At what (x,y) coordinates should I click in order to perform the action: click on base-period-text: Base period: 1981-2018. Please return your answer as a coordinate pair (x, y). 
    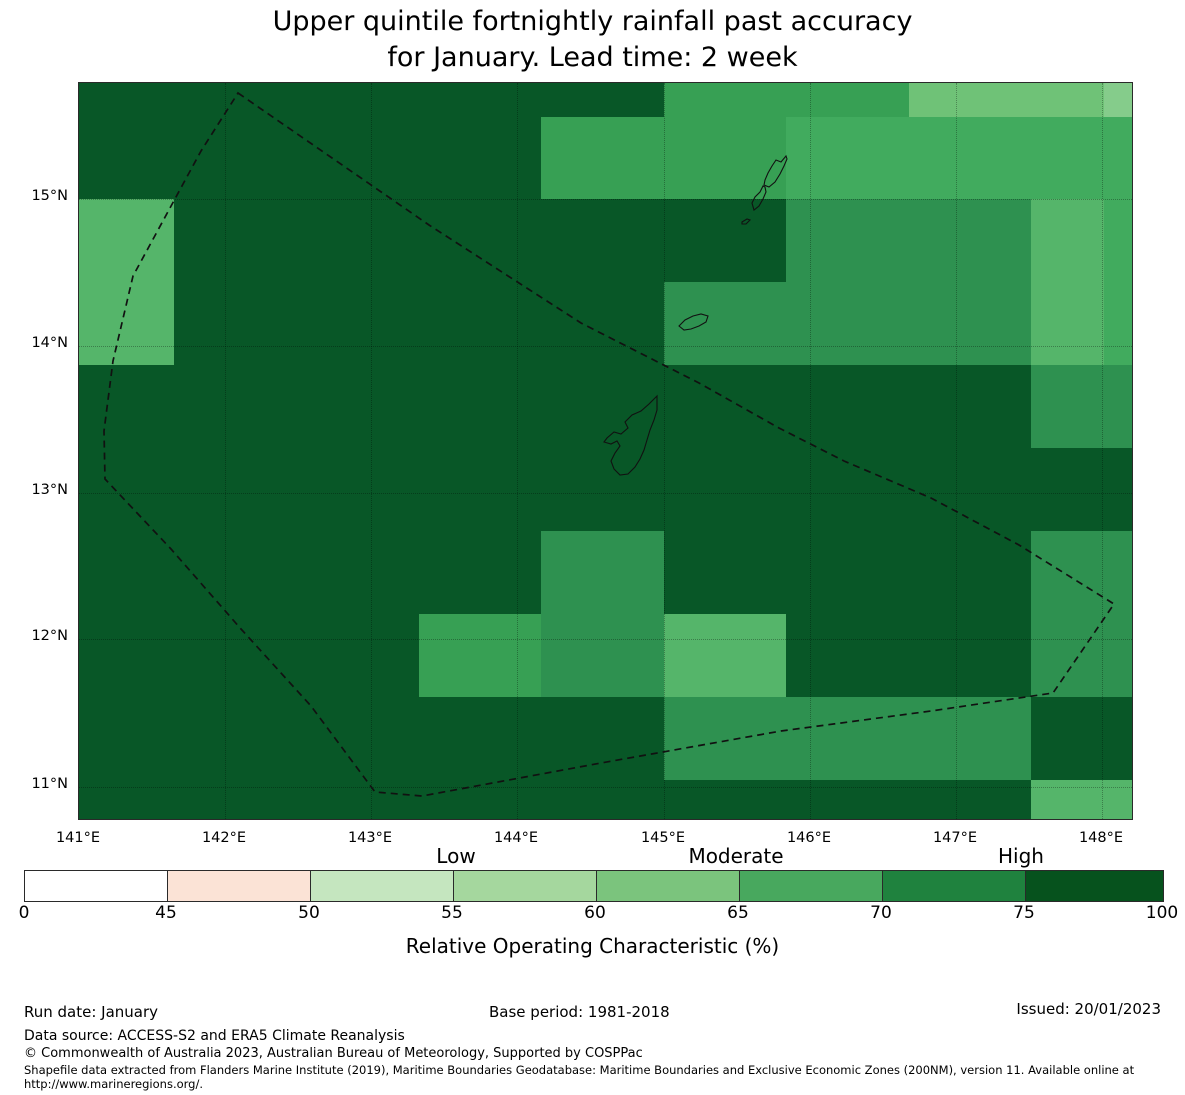
    Looking at the image, I should click on (579, 1012).